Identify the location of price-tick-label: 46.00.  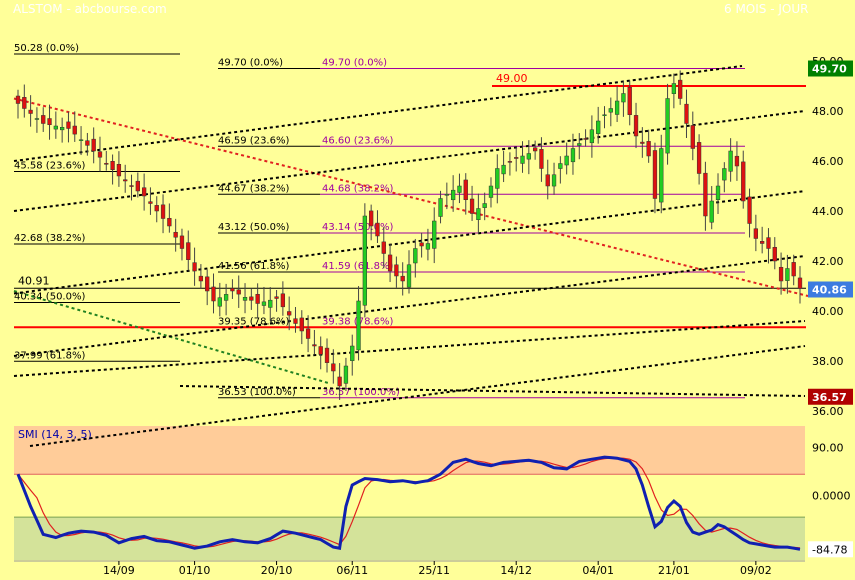
(828, 161).